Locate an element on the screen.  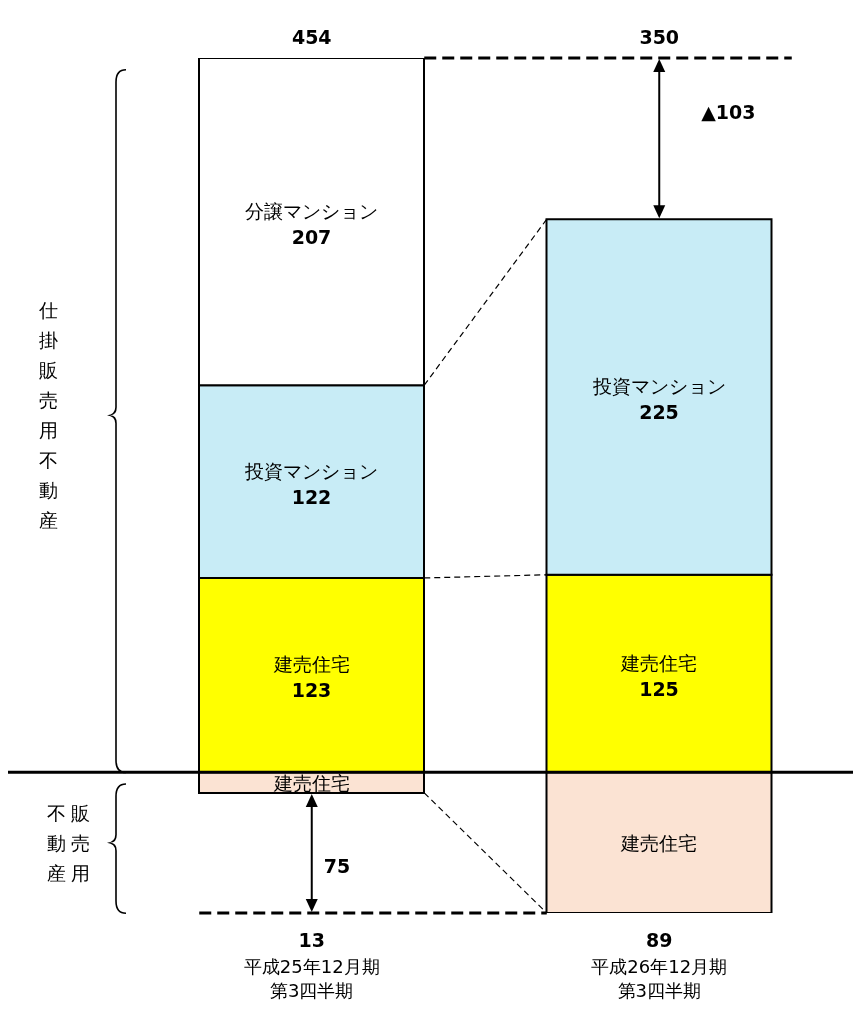
data-label: 123 is located at coordinates (311, 690).